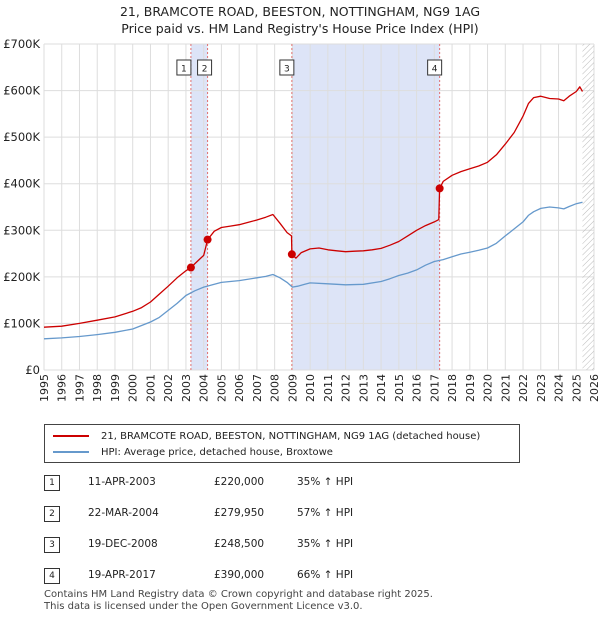 Image resolution: width=600 pixels, height=620 pixels. Describe the element at coordinates (204, 388) in the screenshot. I see `x-tick-label: 2004` at that location.